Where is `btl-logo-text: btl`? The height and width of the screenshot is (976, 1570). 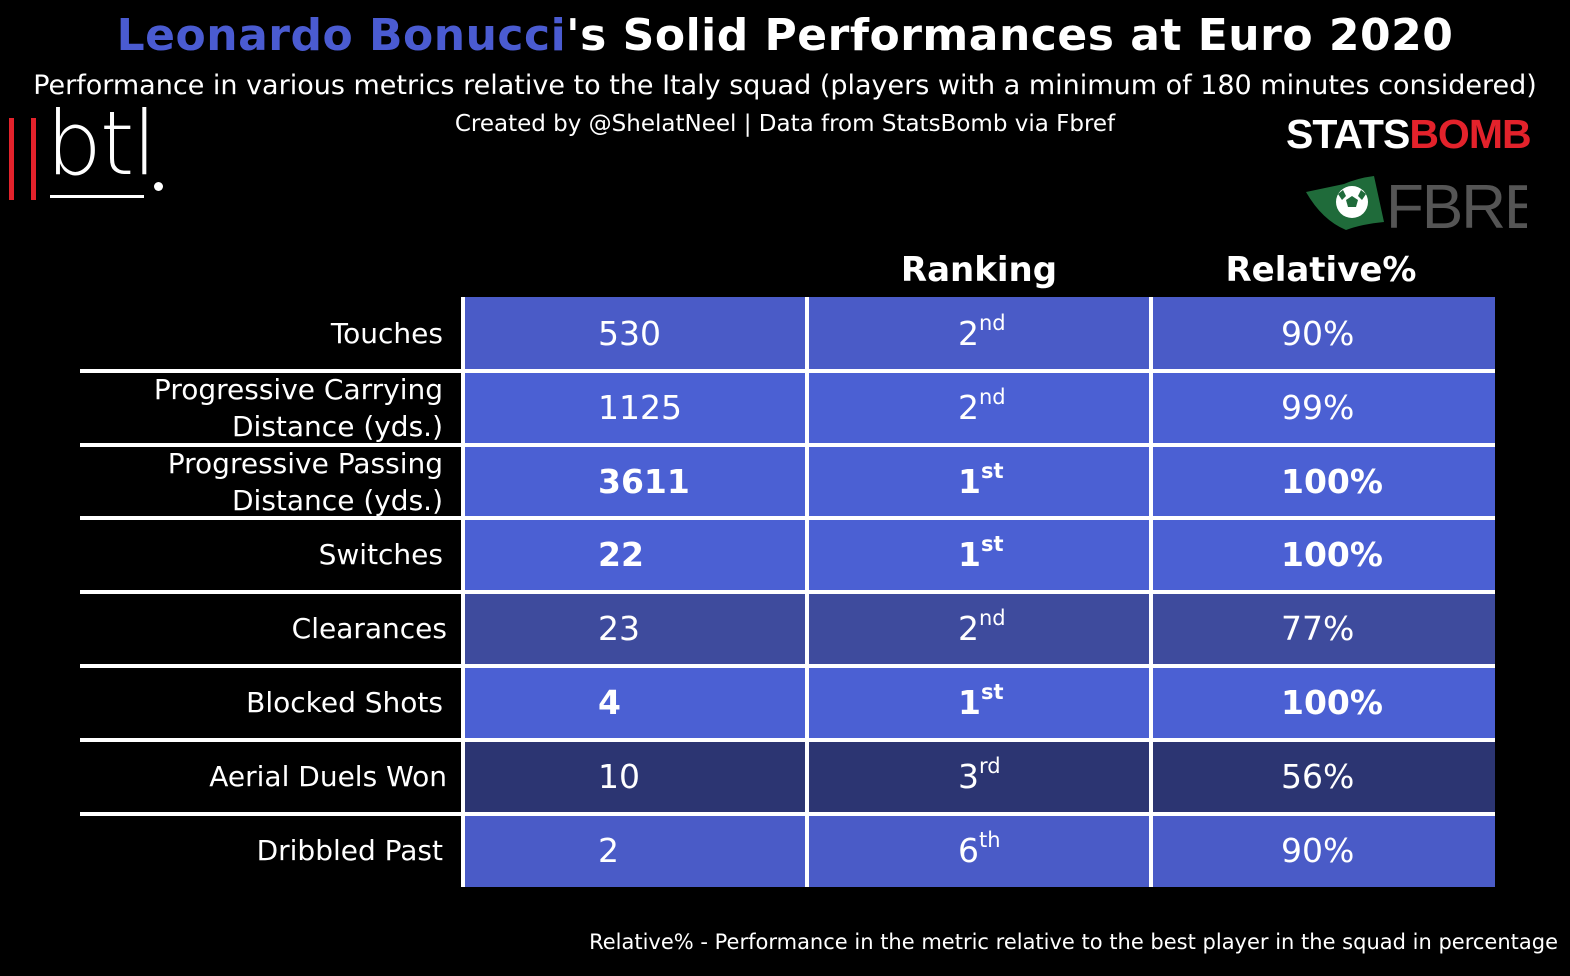
btl-logo-text: btl is located at coordinates (101, 143).